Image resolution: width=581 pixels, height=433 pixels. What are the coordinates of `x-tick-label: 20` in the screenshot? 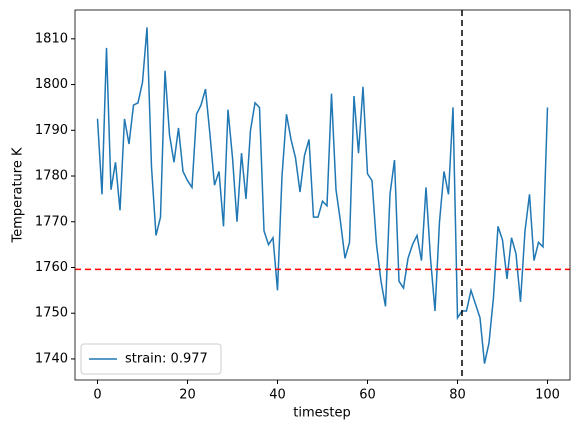 It's located at (187, 395).